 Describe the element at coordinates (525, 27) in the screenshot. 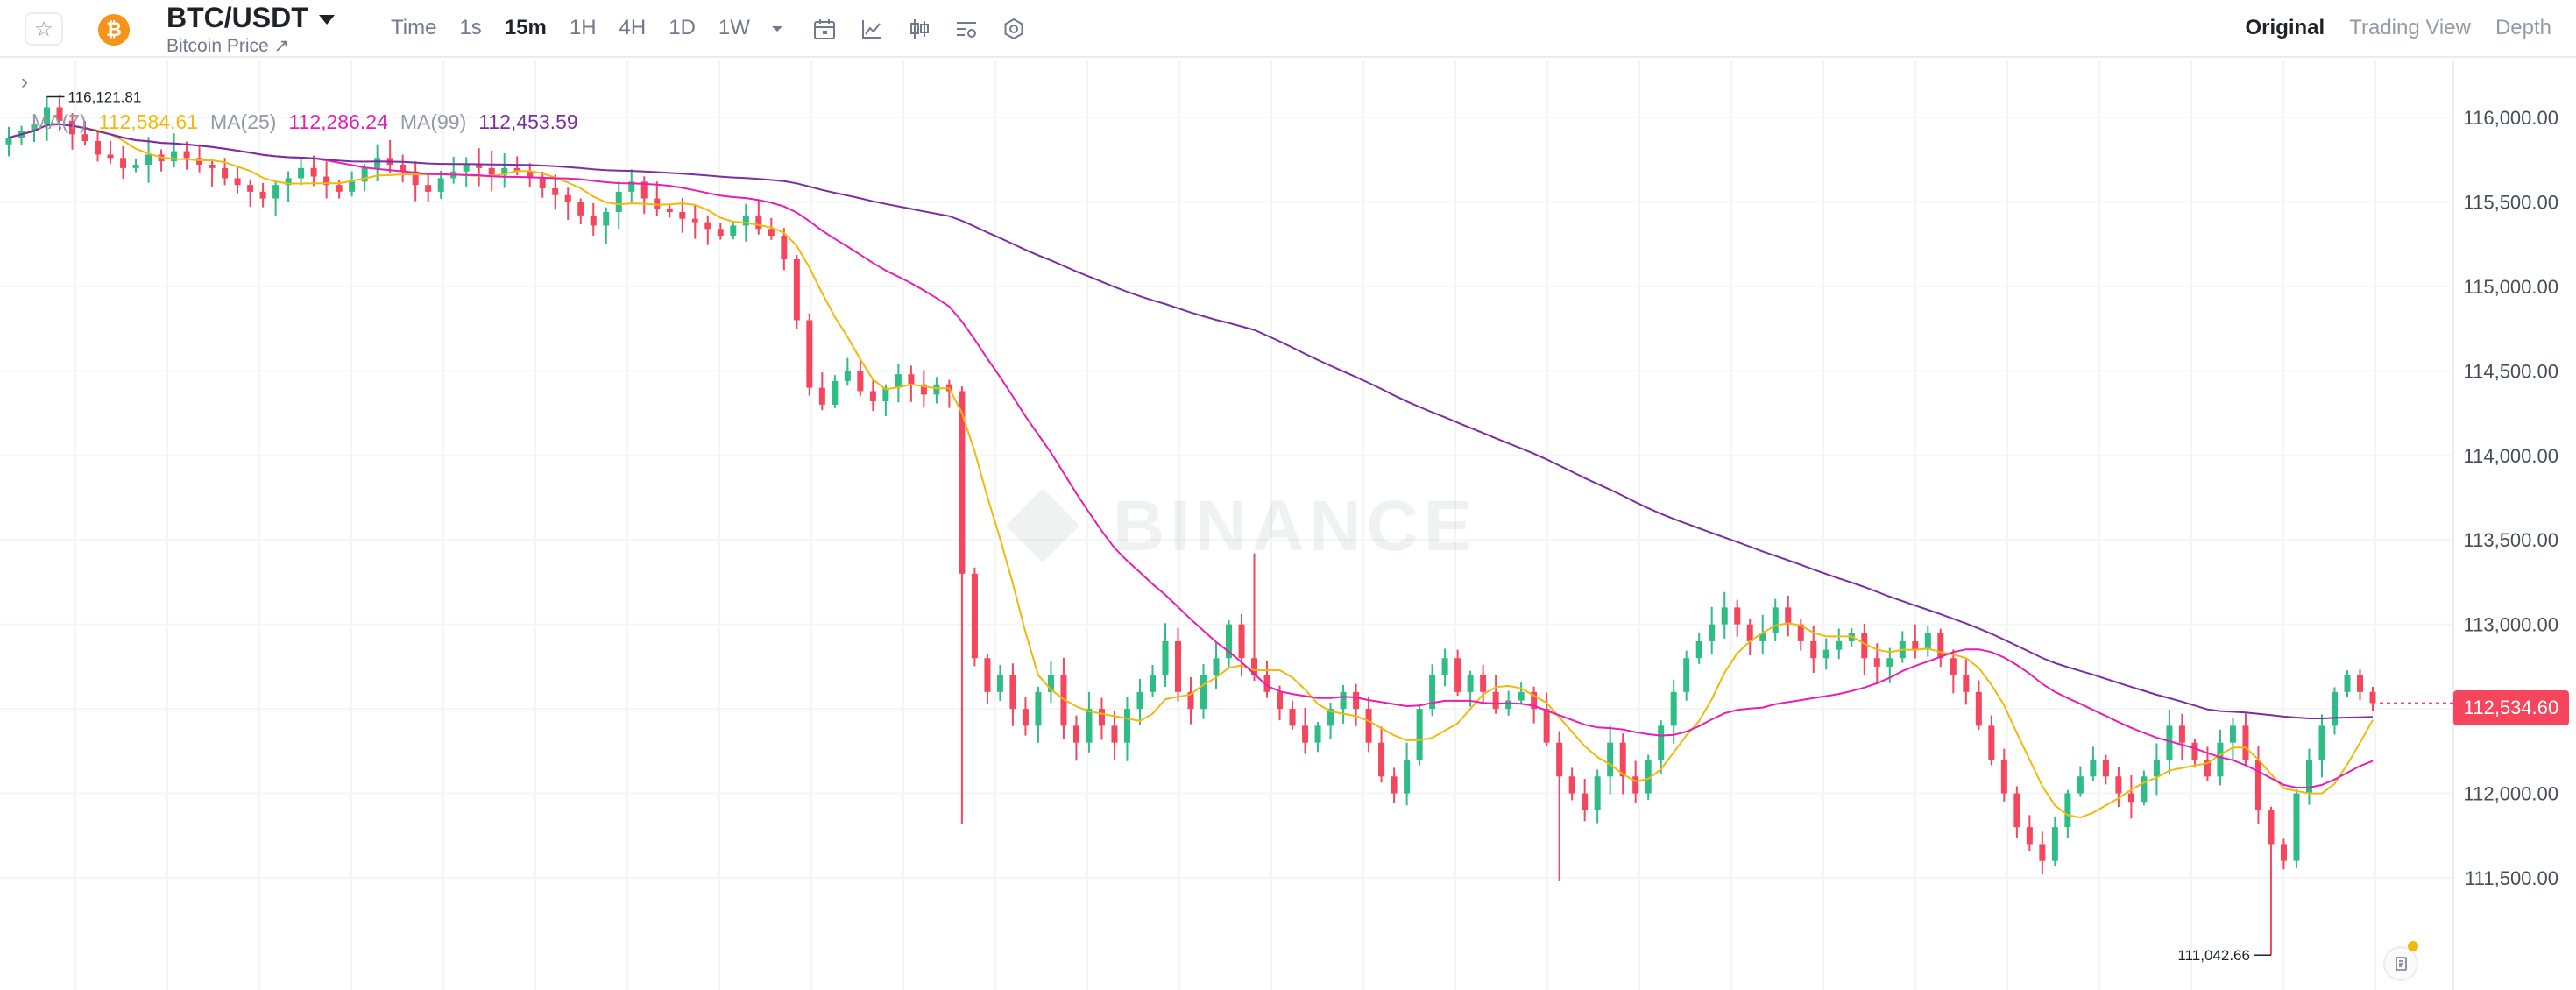

I see `interval-15m: 15m` at that location.